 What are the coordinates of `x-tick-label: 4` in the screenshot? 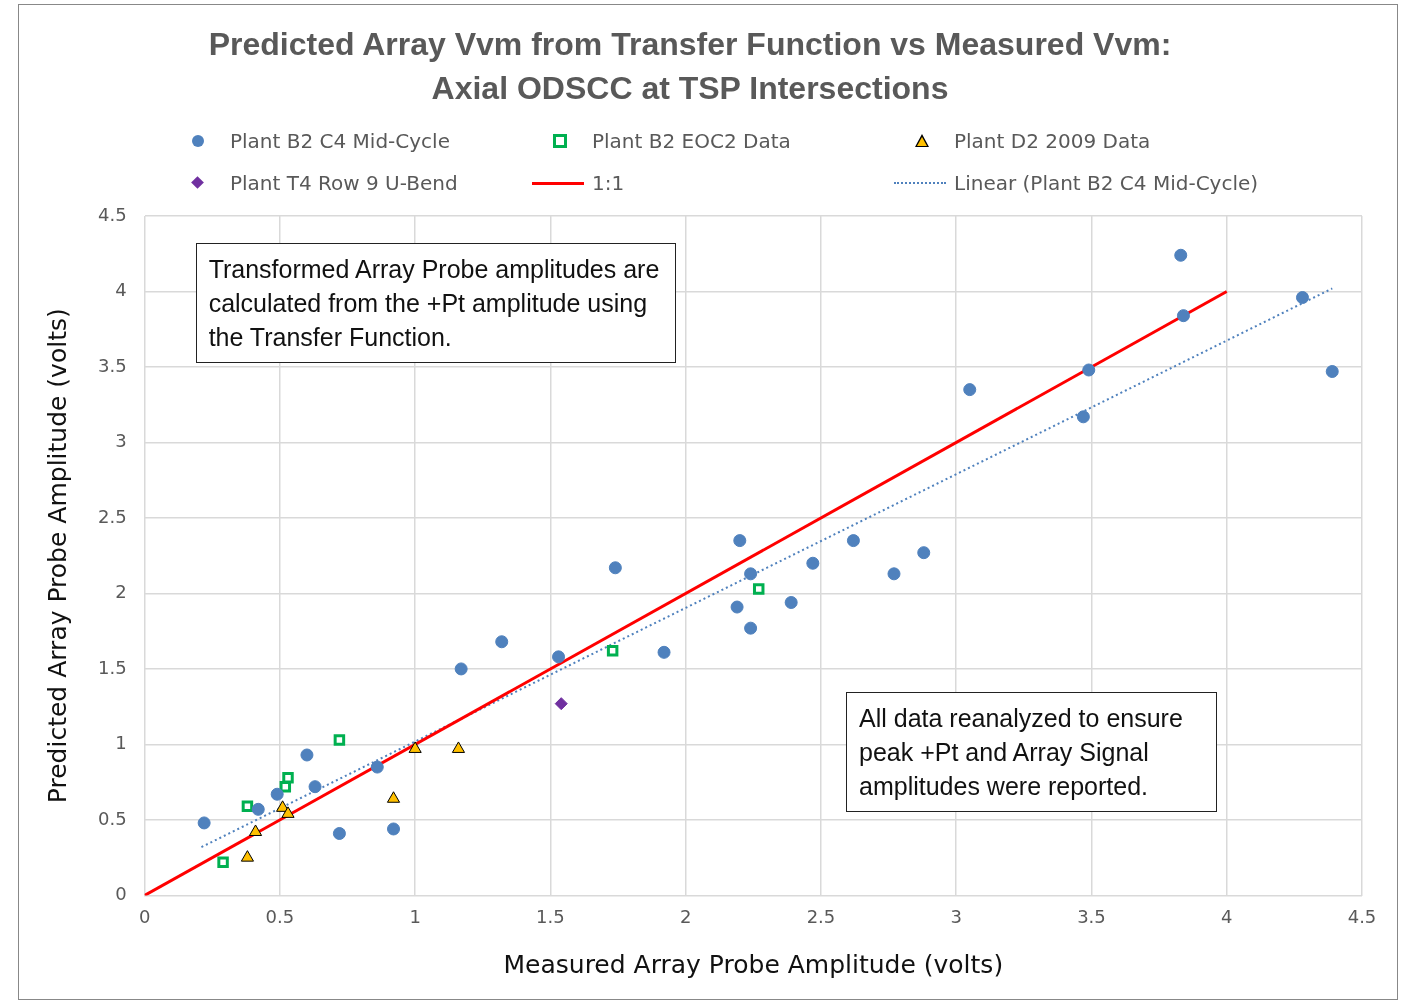 It's located at (1227, 916).